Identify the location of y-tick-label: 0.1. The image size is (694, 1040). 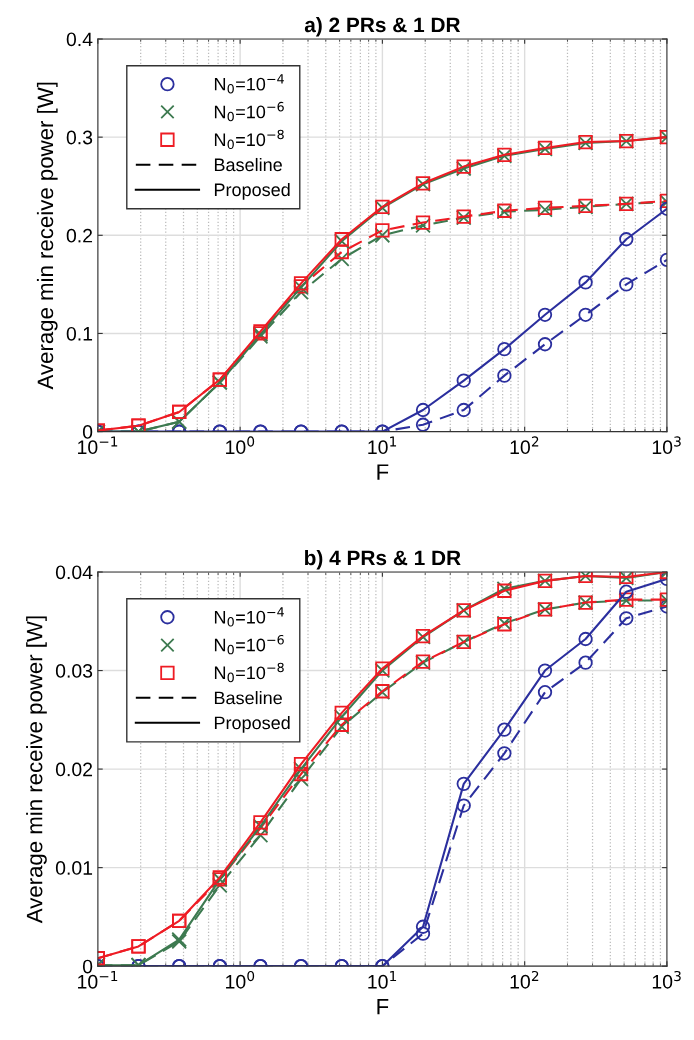
(79, 333).